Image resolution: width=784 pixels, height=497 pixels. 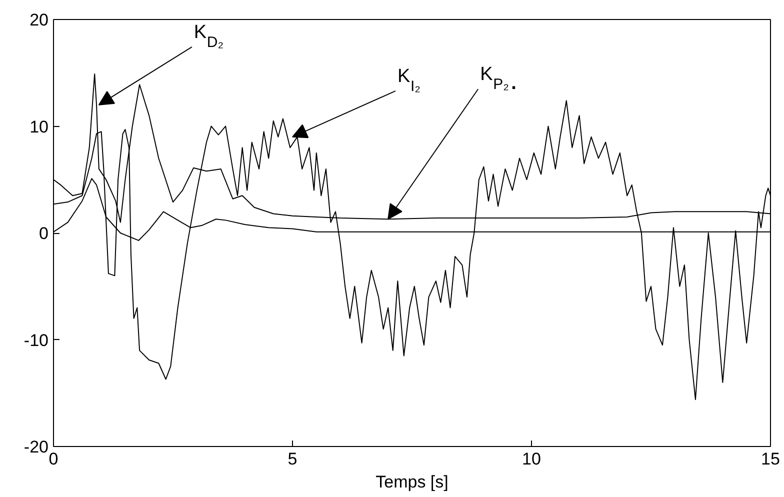 I want to click on x-tick-label: 5, so click(x=293, y=459).